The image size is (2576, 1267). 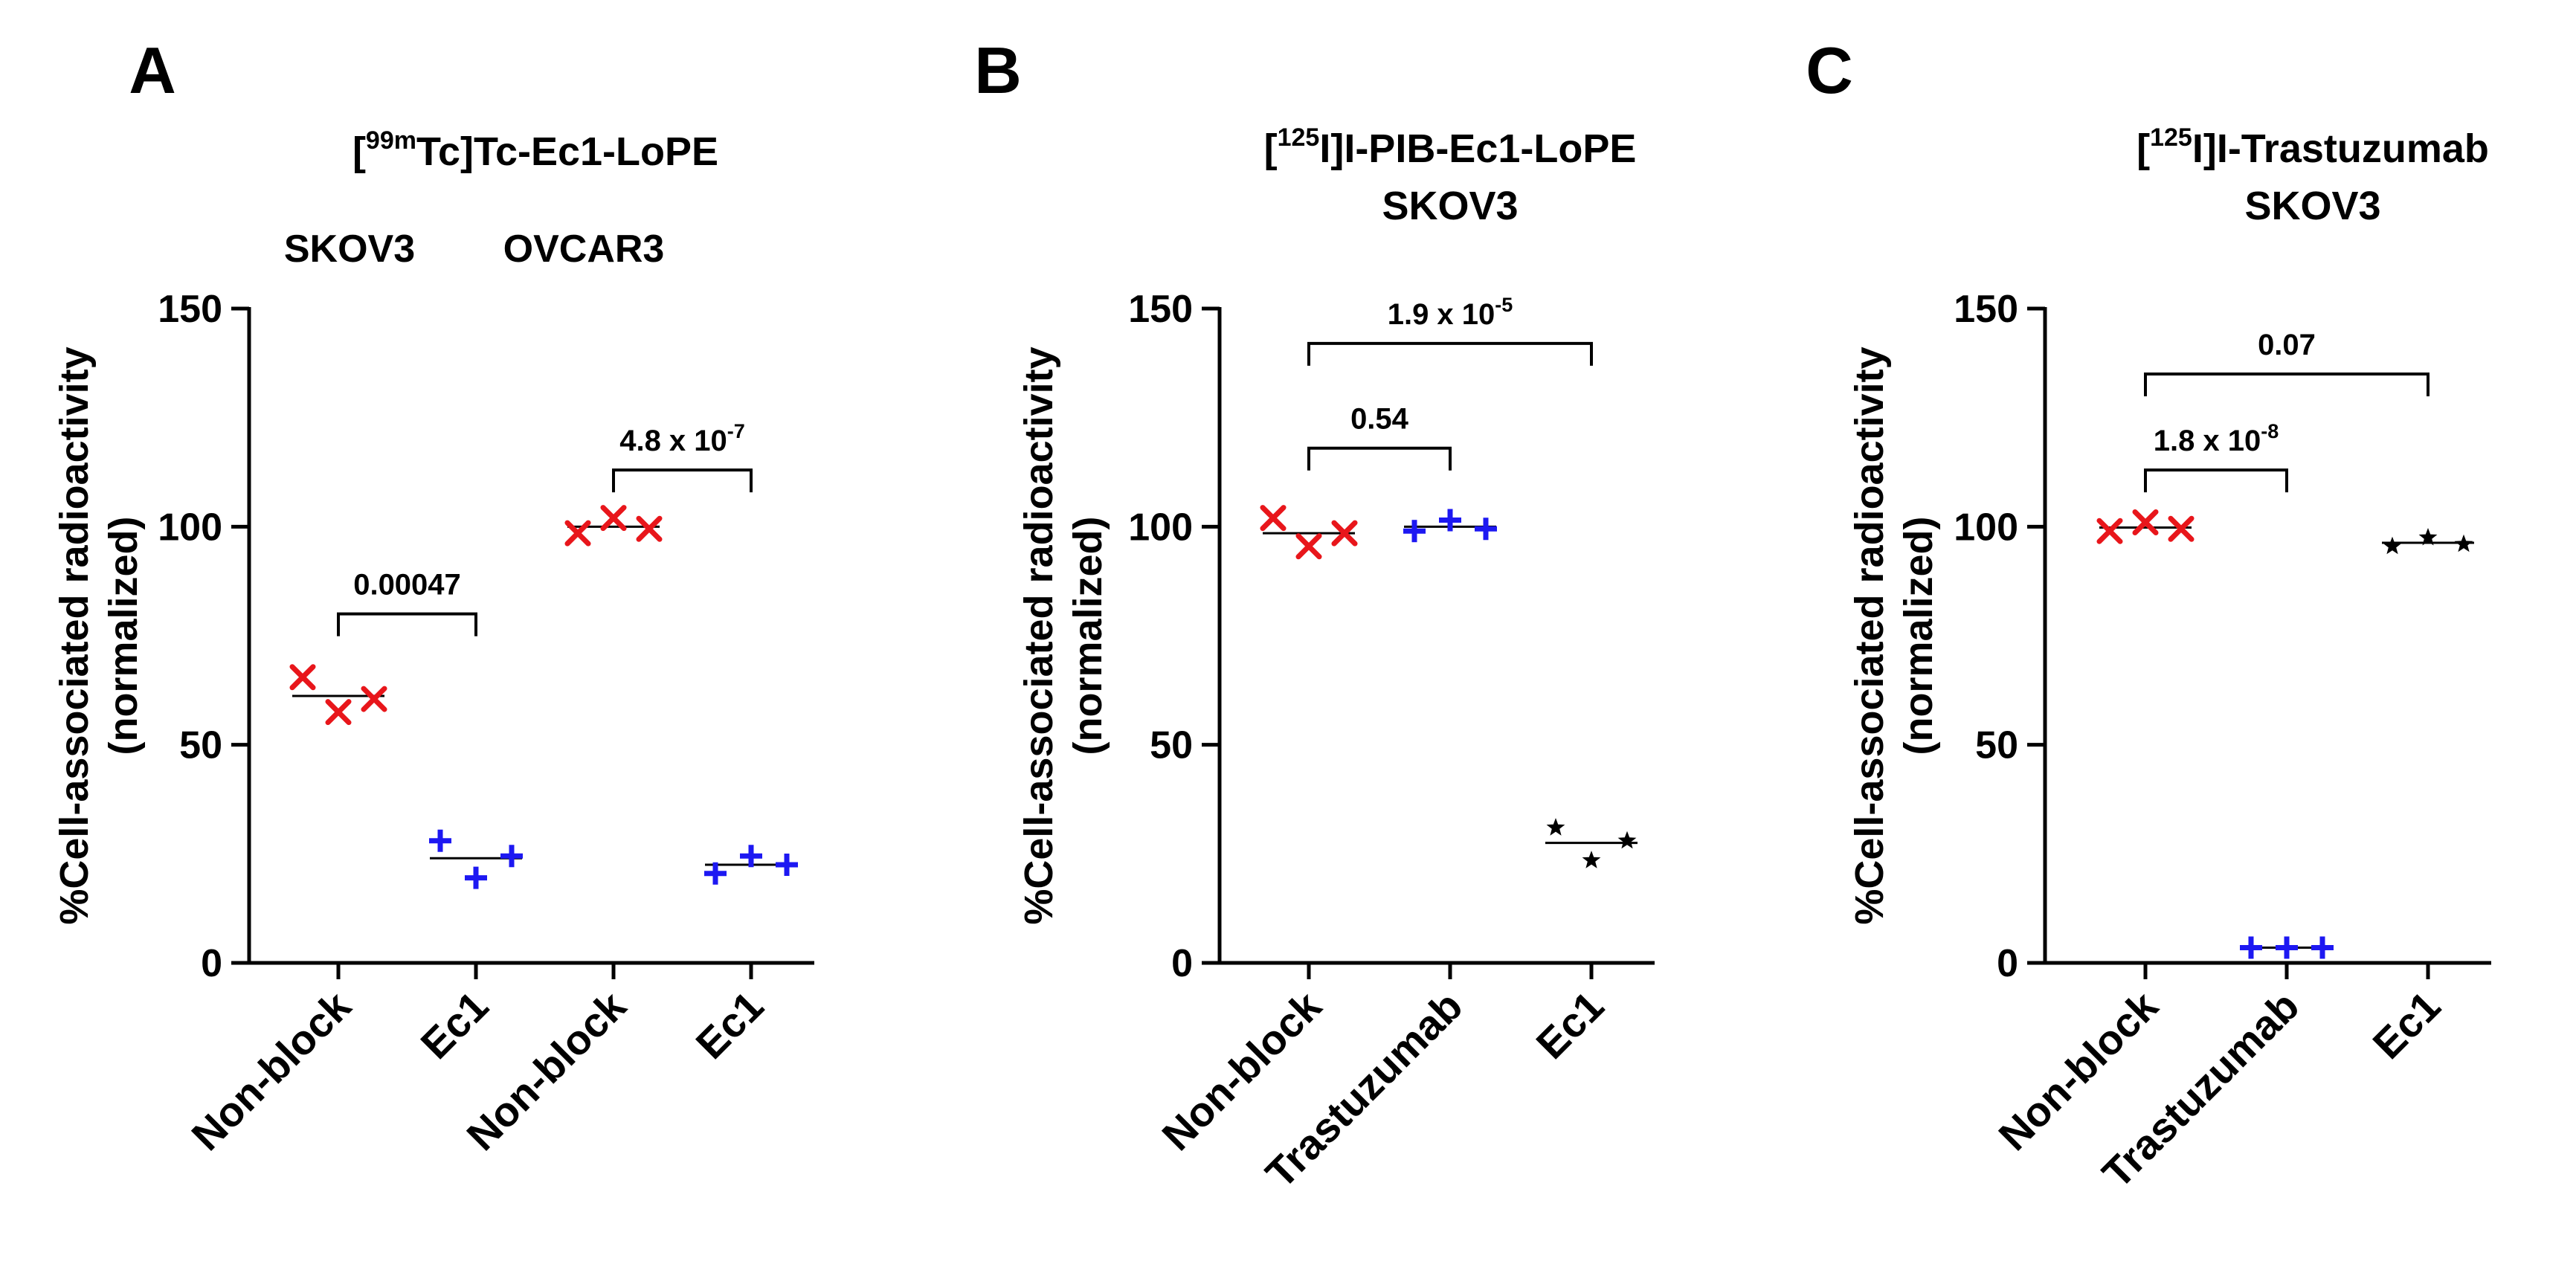 I want to click on significance-bracket: 1.8 x 10-8, so click(x=2216, y=456).